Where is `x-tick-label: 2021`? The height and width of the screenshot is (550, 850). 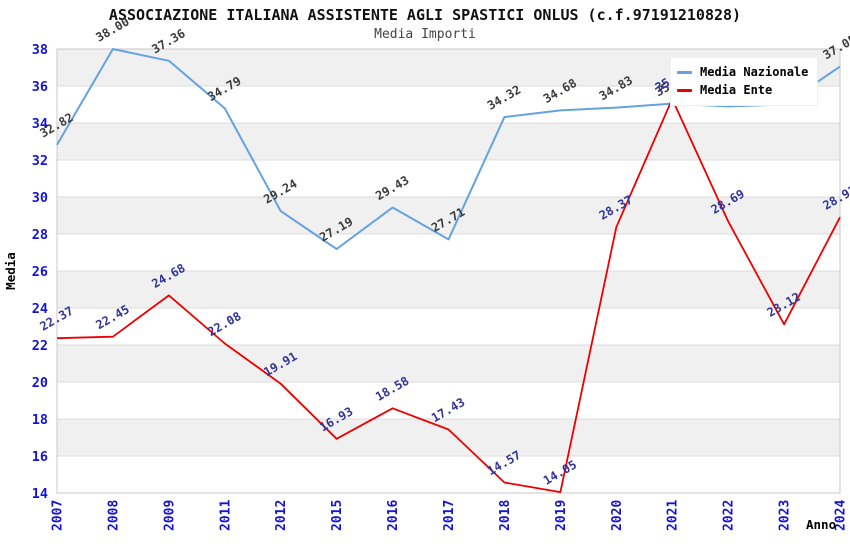
x-tick-label: 2021 is located at coordinates (673, 515).